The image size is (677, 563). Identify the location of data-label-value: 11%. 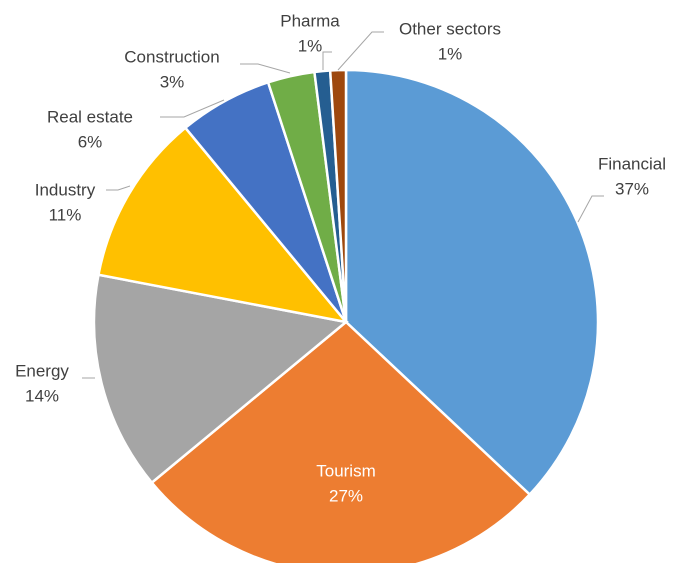
(65, 214).